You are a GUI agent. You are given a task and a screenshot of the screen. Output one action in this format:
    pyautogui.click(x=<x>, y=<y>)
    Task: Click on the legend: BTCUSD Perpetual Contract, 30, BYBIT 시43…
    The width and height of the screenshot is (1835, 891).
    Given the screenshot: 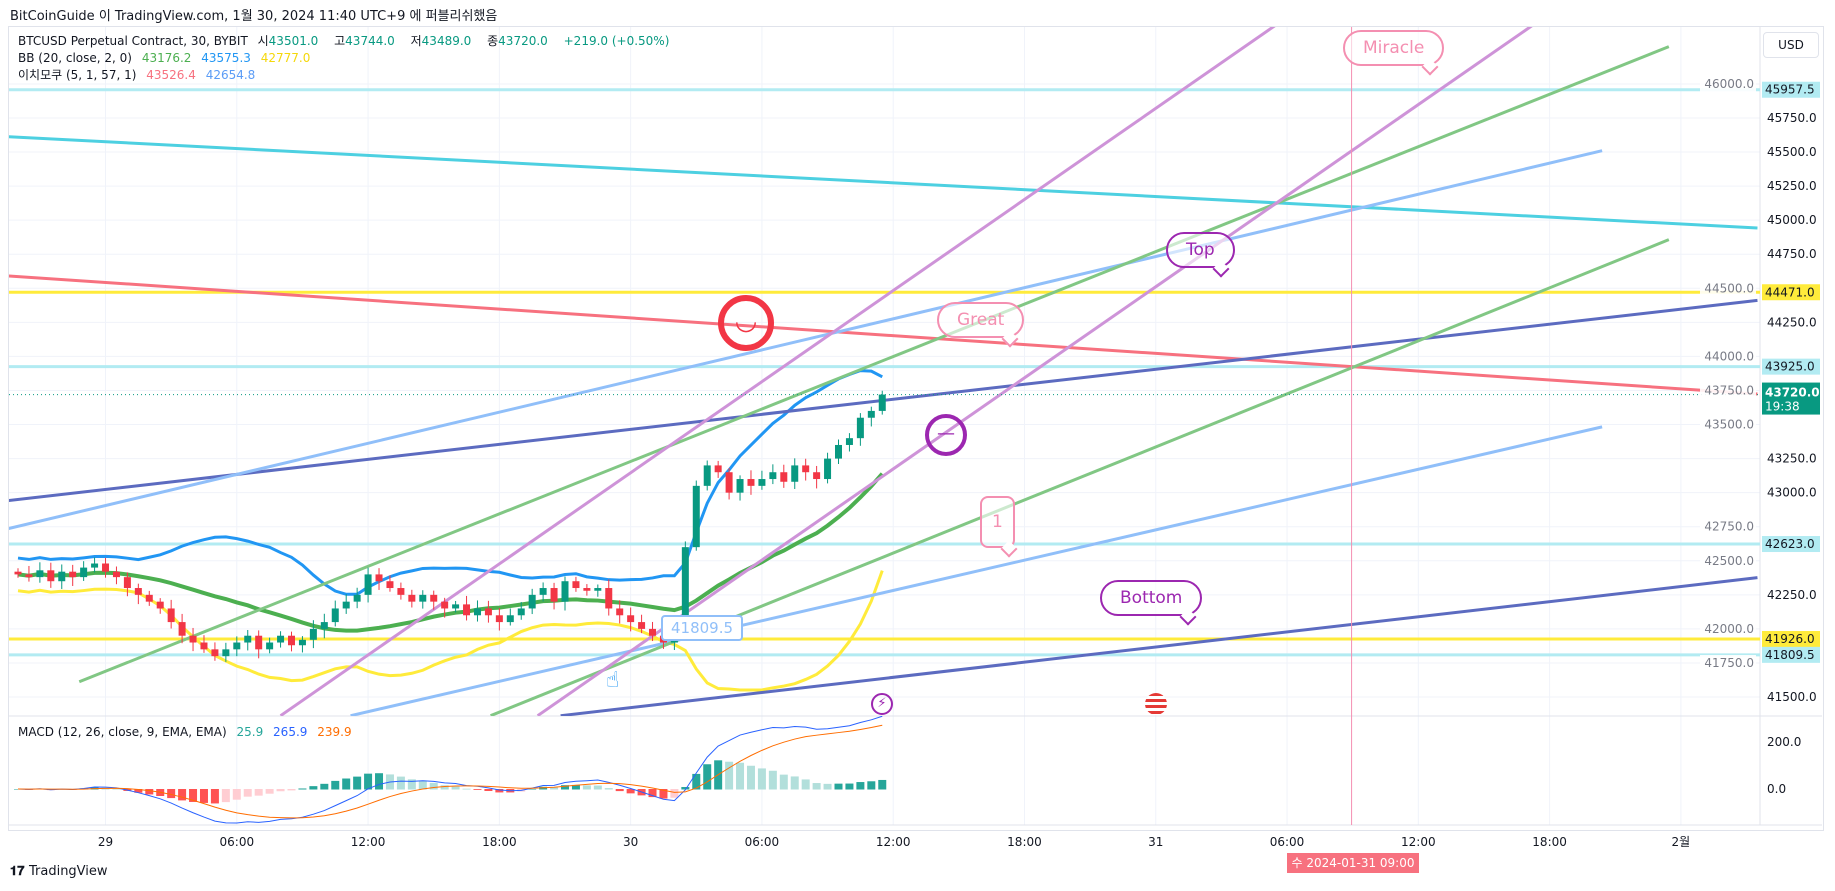 What is the action you would take?
    pyautogui.click(x=346, y=58)
    